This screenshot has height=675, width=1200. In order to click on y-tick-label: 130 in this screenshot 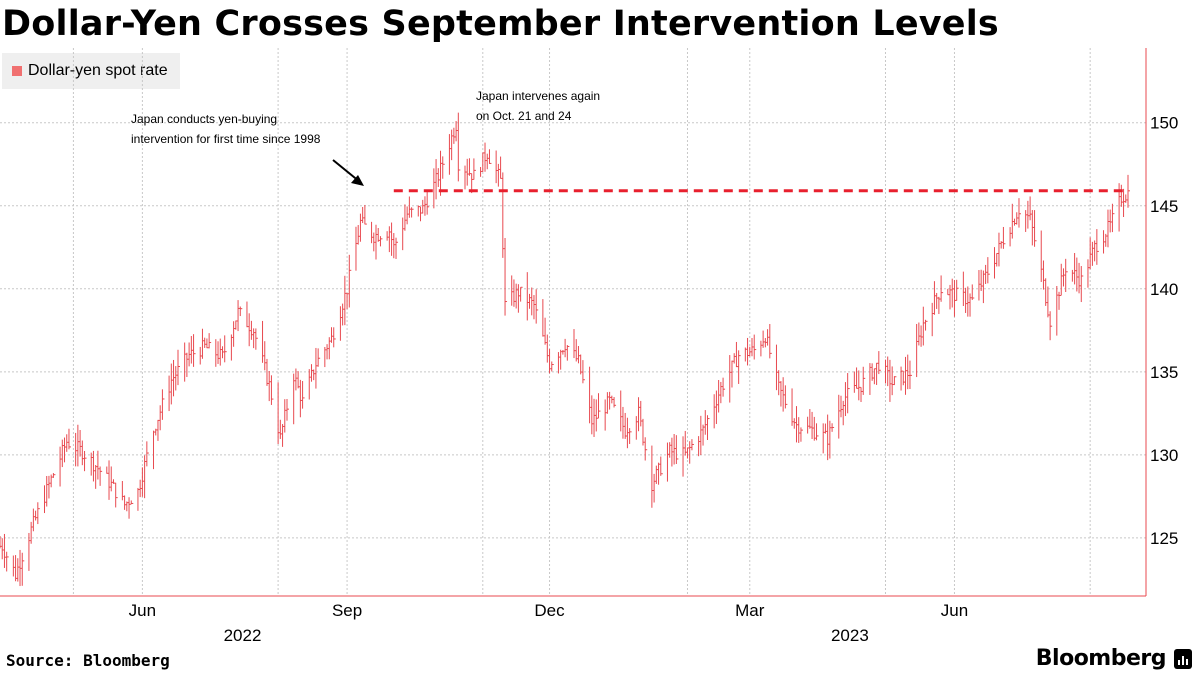, I will do `click(1164, 455)`.